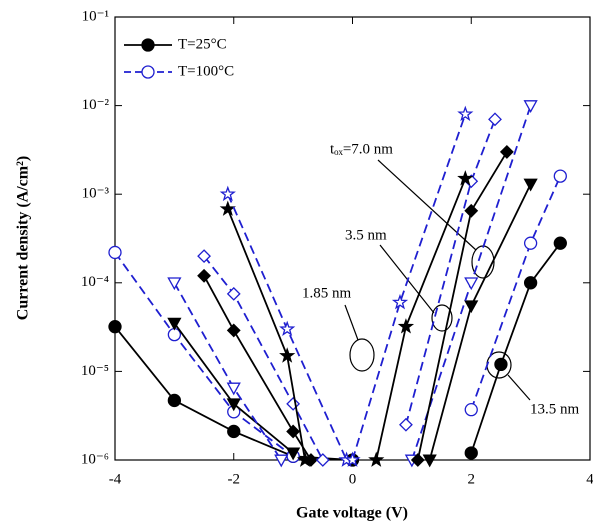 This screenshot has height=528, width=593. Describe the element at coordinates (352, 513) in the screenshot. I see `x-axis-label: Gate voltage (V)` at that location.